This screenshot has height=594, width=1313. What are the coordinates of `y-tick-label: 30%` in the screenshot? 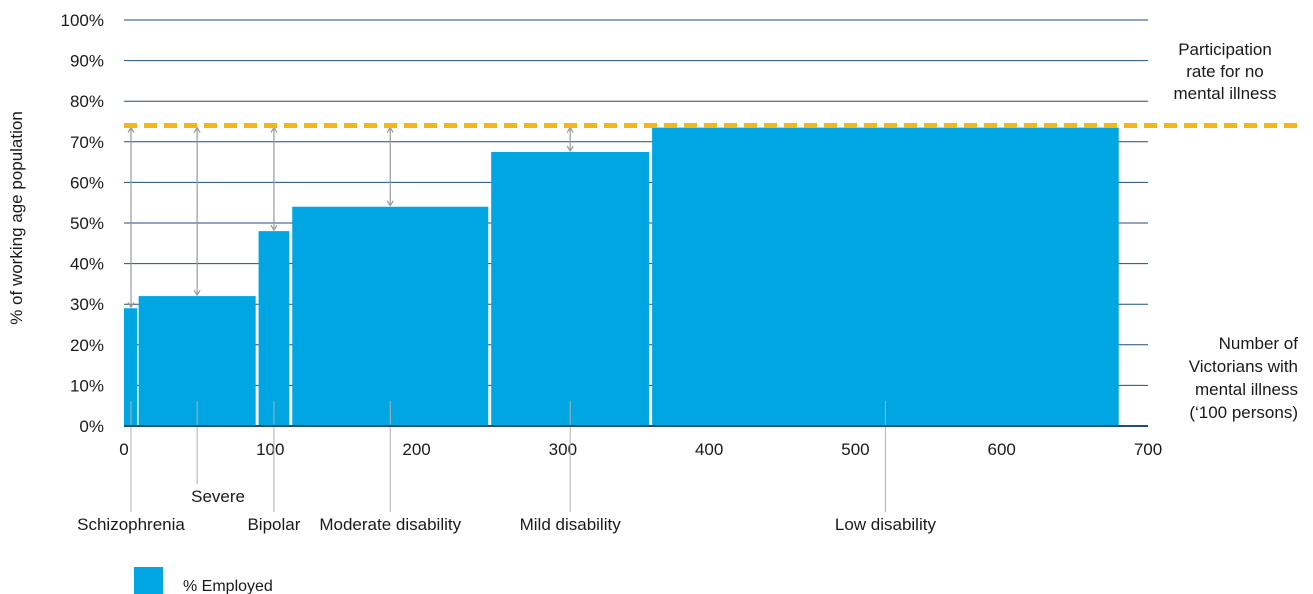 It's located at (87, 304).